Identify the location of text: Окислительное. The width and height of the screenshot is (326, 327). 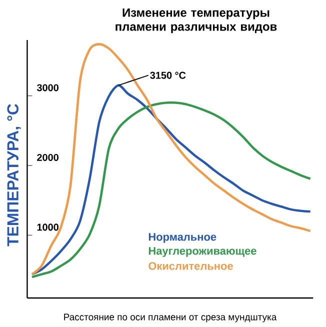
(190, 266).